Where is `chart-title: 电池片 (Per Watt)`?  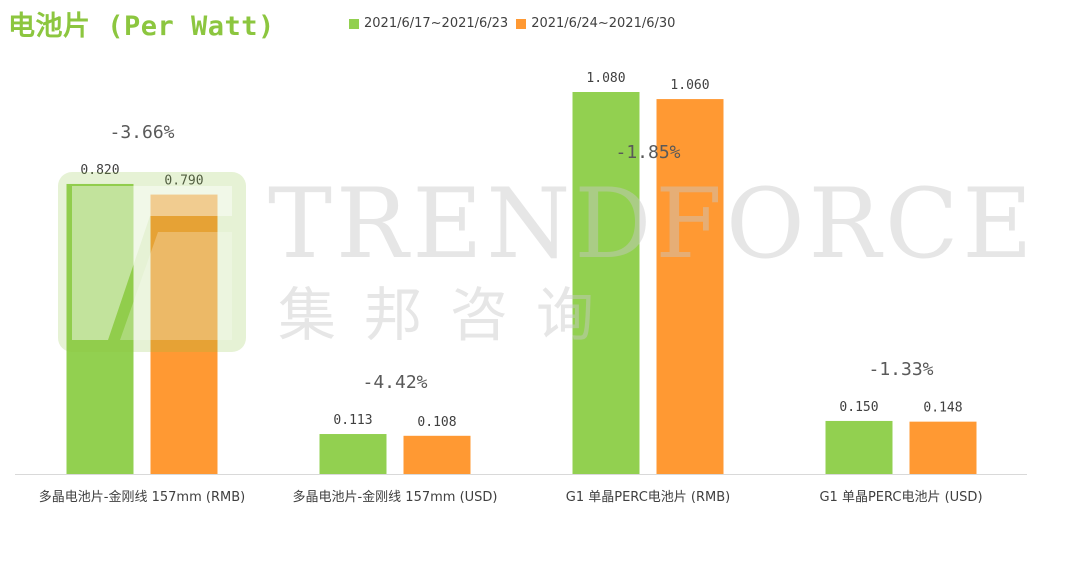 chart-title: 电池片 (Per Watt) is located at coordinates (141, 26).